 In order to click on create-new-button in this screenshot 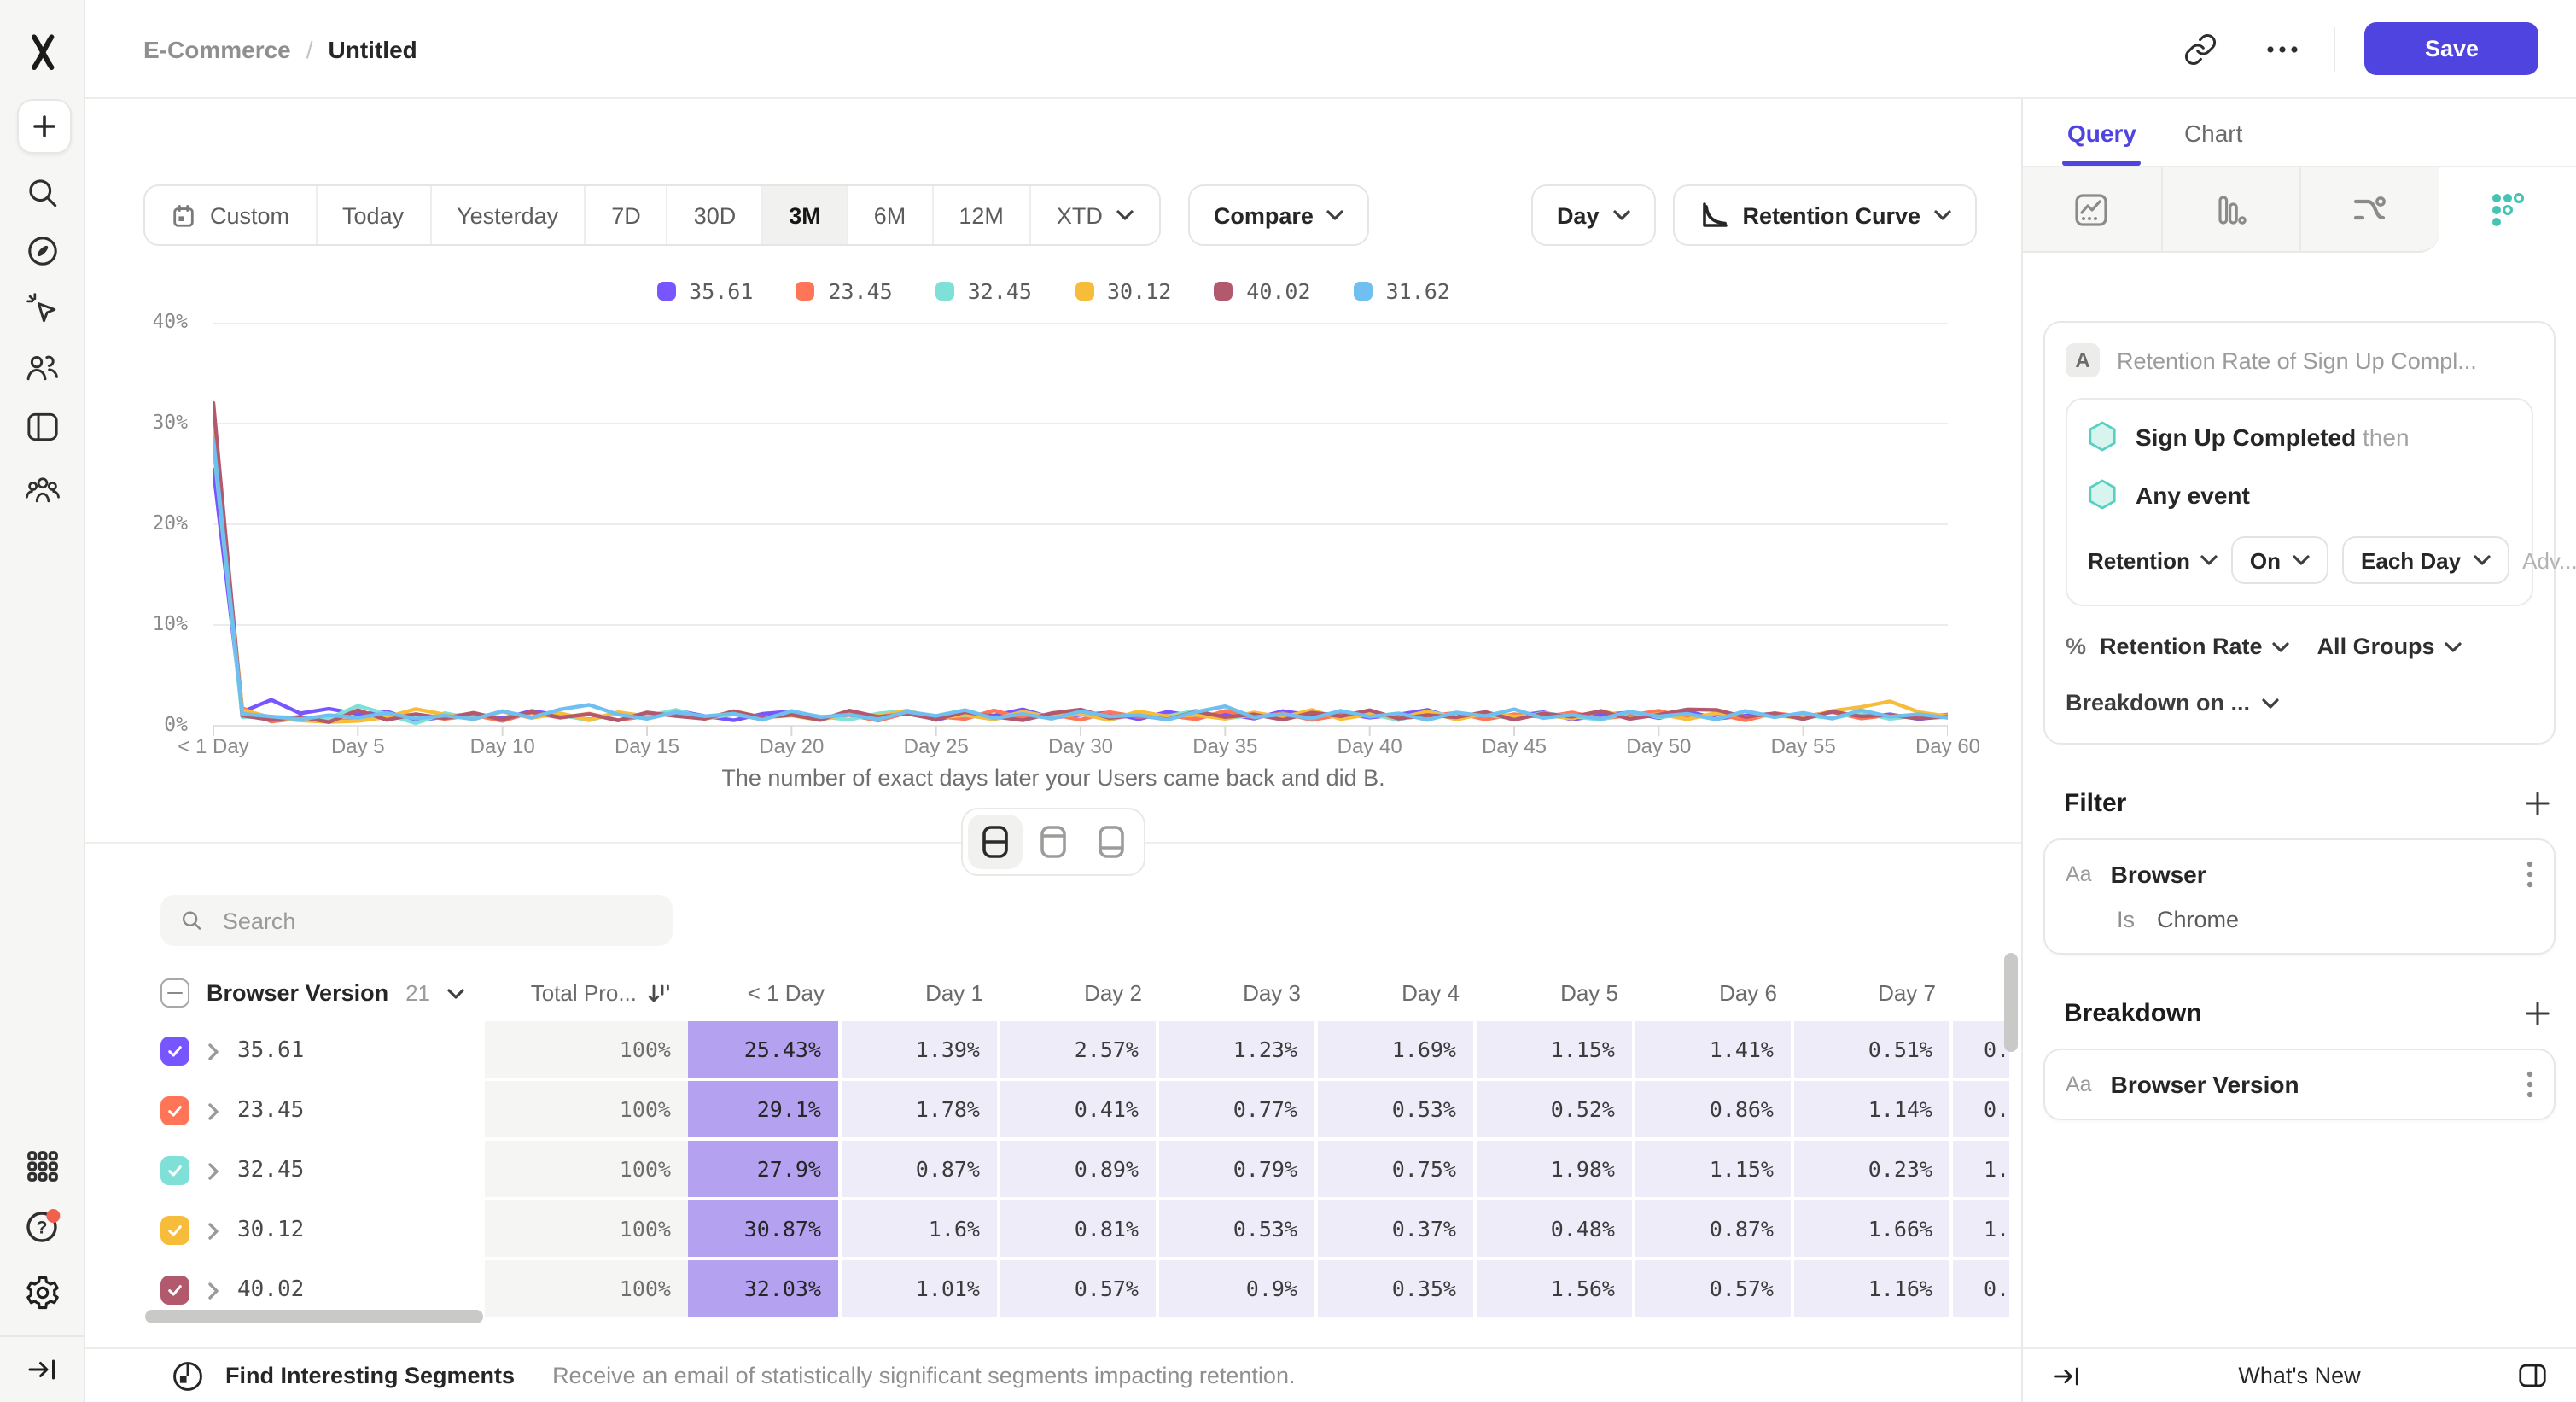, I will do `click(44, 127)`.